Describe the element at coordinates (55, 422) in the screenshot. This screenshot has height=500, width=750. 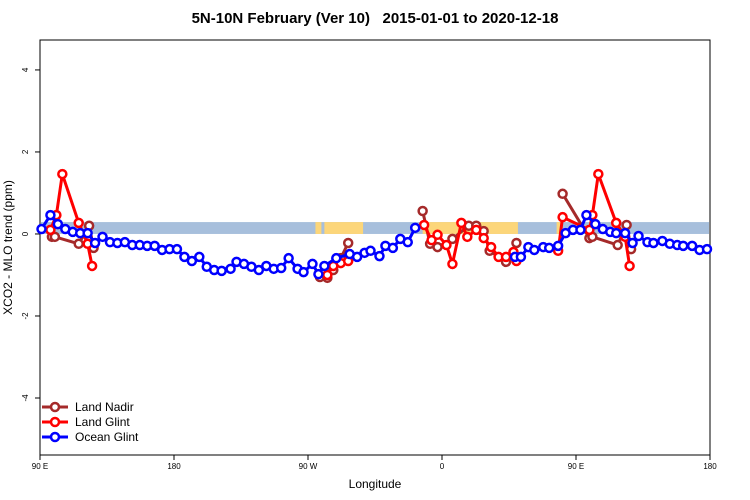
I see `legend-marker-land-glint` at that location.